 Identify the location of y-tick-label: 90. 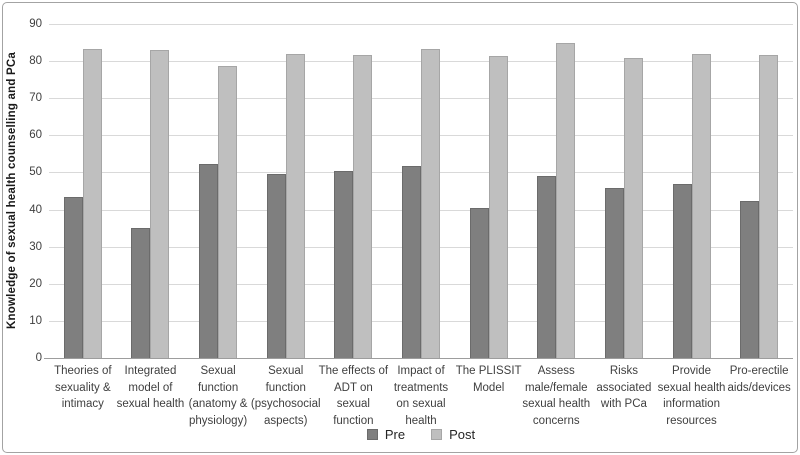
(35, 24).